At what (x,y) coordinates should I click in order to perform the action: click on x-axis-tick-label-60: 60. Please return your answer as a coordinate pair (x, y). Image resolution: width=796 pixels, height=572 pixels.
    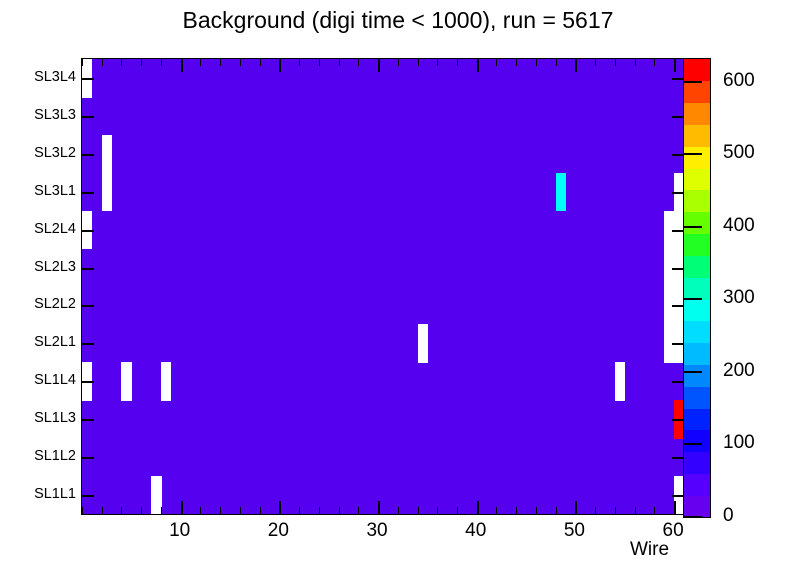
    Looking at the image, I should click on (673, 530).